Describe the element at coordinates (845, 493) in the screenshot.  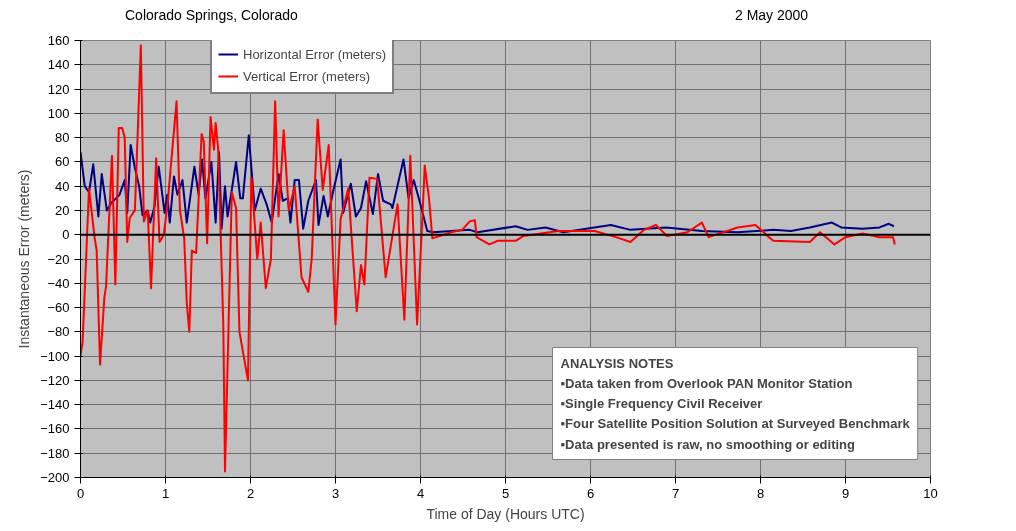
I see `x-tick-label: 9` at that location.